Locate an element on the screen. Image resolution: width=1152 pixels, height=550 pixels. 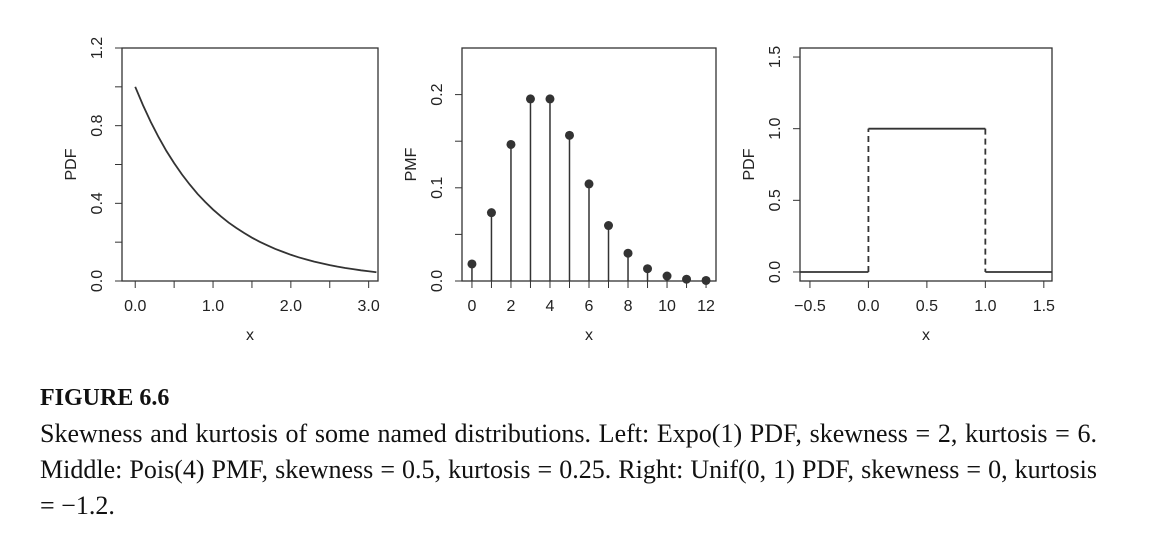
curve is located at coordinates (255, 180).